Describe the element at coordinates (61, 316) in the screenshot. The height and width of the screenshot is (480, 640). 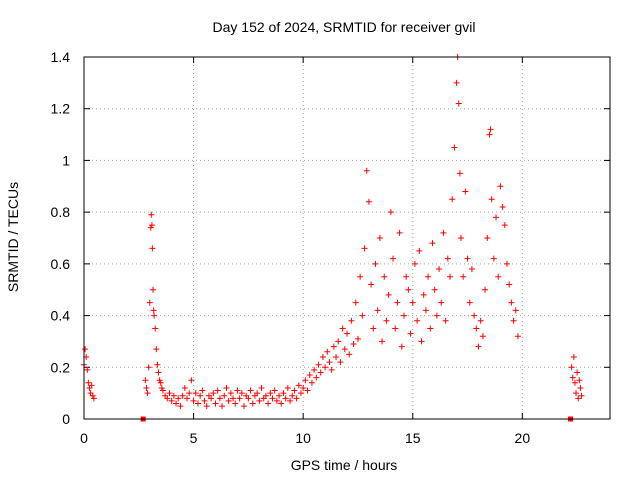
I see `y-tick-label: 0.4` at that location.